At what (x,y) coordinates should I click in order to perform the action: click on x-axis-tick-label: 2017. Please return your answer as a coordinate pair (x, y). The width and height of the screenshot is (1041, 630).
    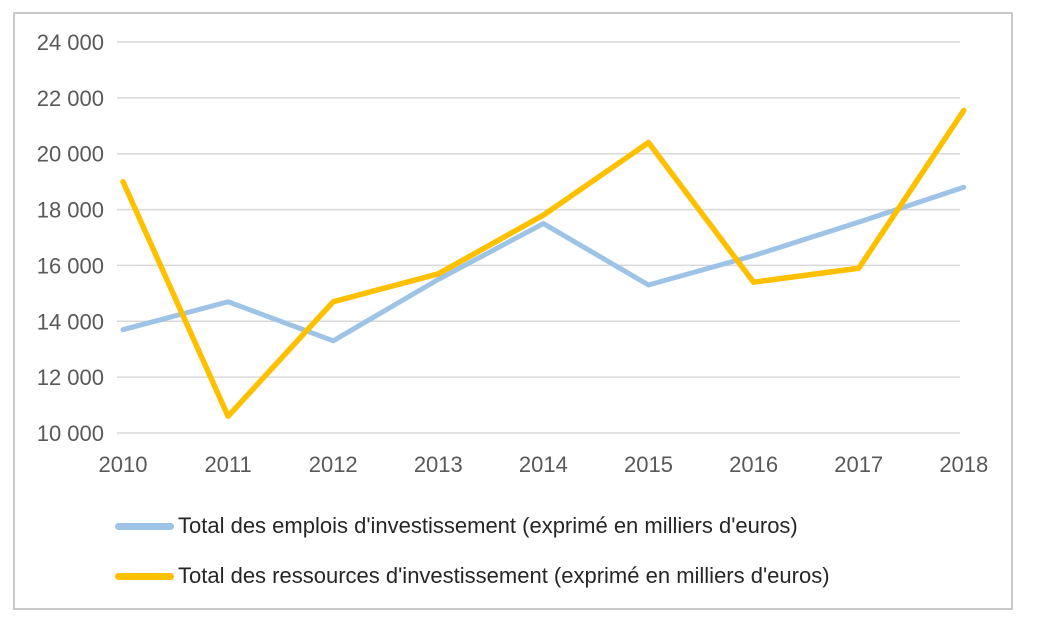
    Looking at the image, I should click on (858, 464).